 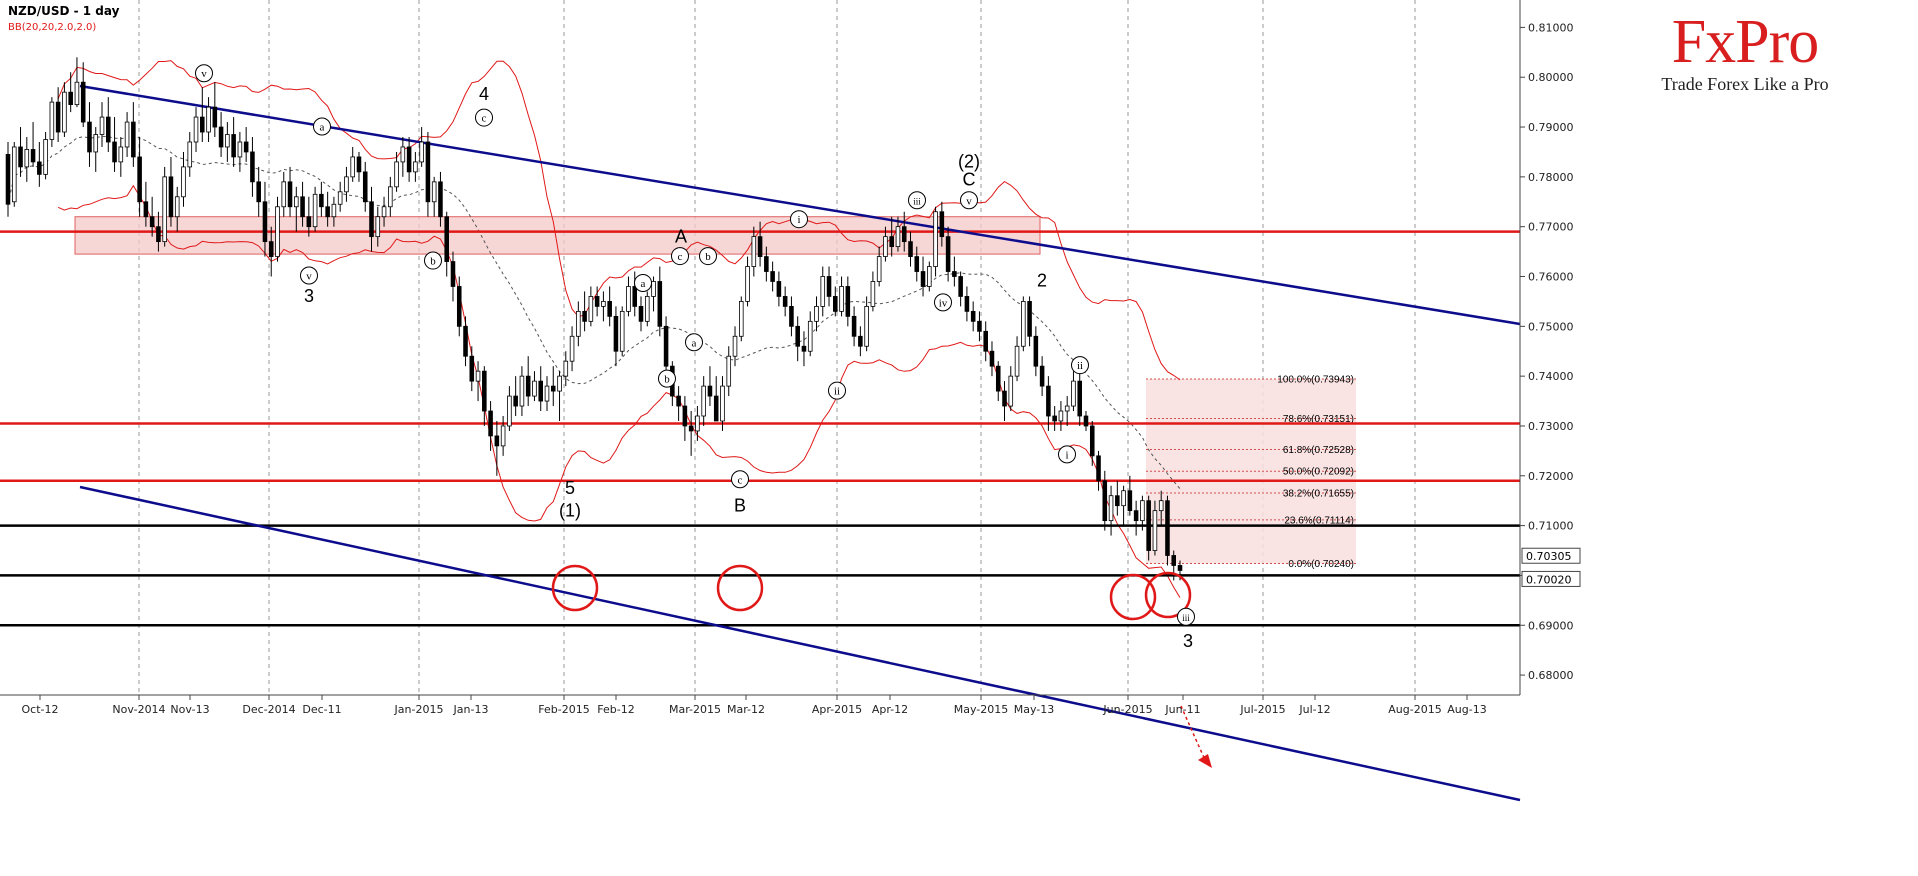 What do you see at coordinates (746, 709) in the screenshot?
I see `x-tick-label: Mar-12` at bounding box center [746, 709].